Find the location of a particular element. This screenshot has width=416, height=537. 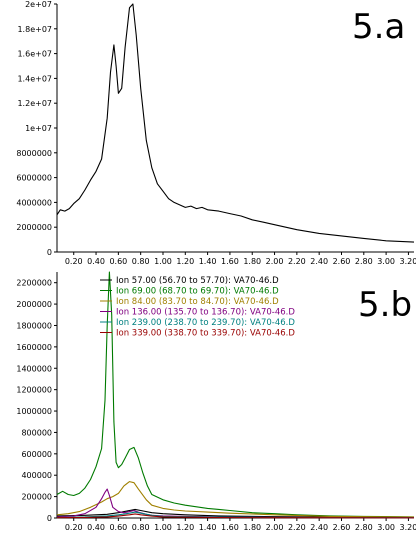

y-tick-label: 800000 is located at coordinates (36, 432).